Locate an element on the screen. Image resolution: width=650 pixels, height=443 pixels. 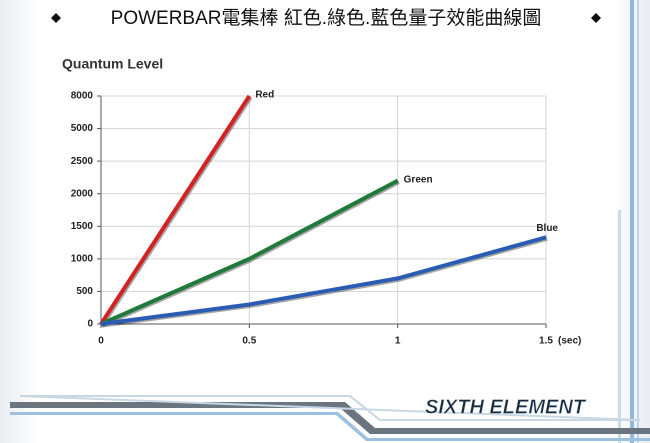
x-tick-label: 0 is located at coordinates (101, 341).